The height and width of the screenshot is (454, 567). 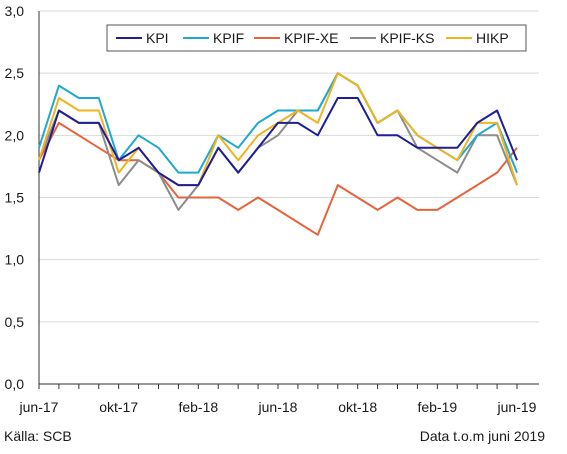 What do you see at coordinates (39, 407) in the screenshot?
I see `x-tick-label: jun-17` at bounding box center [39, 407].